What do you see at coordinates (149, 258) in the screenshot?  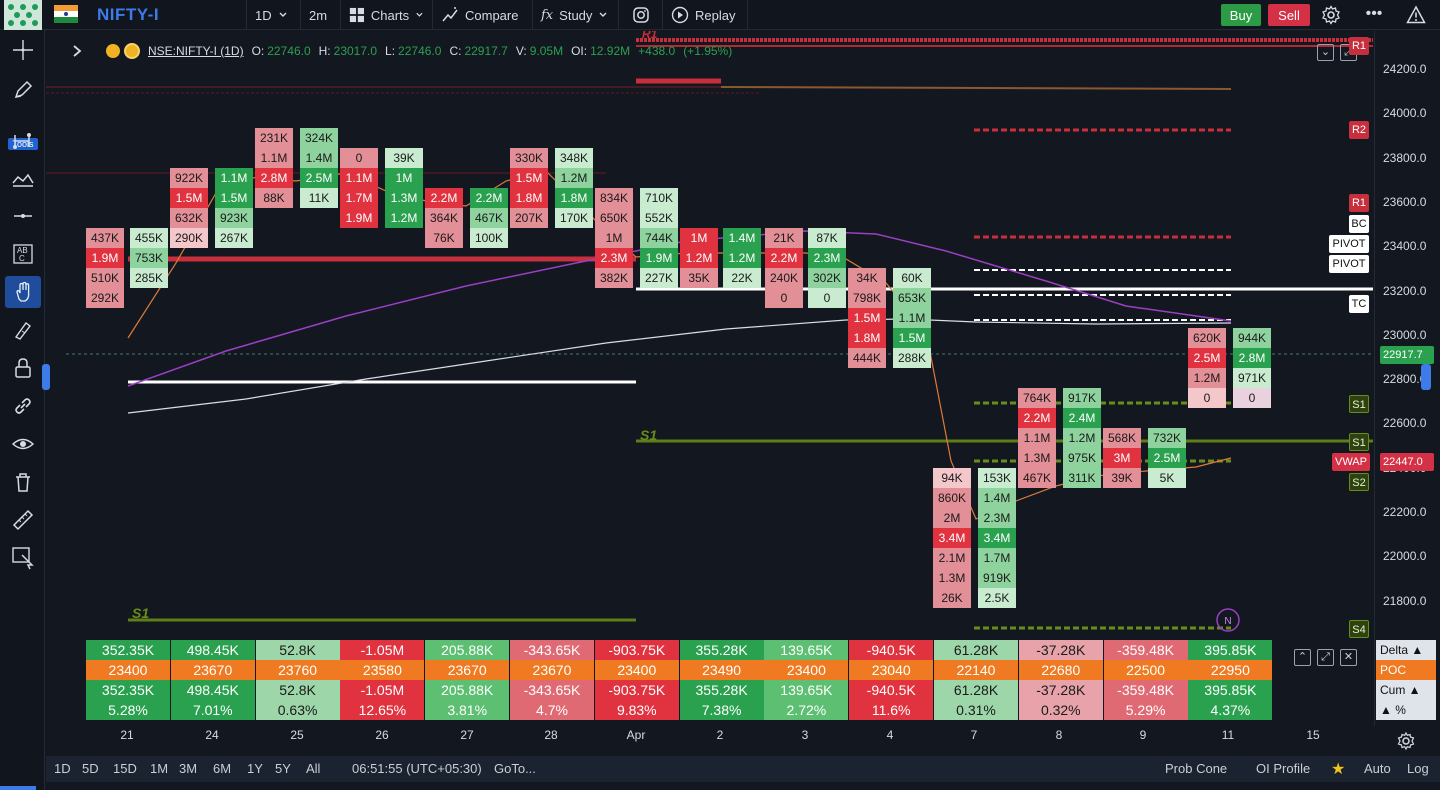 I see `footprint-cell: 753K` at bounding box center [149, 258].